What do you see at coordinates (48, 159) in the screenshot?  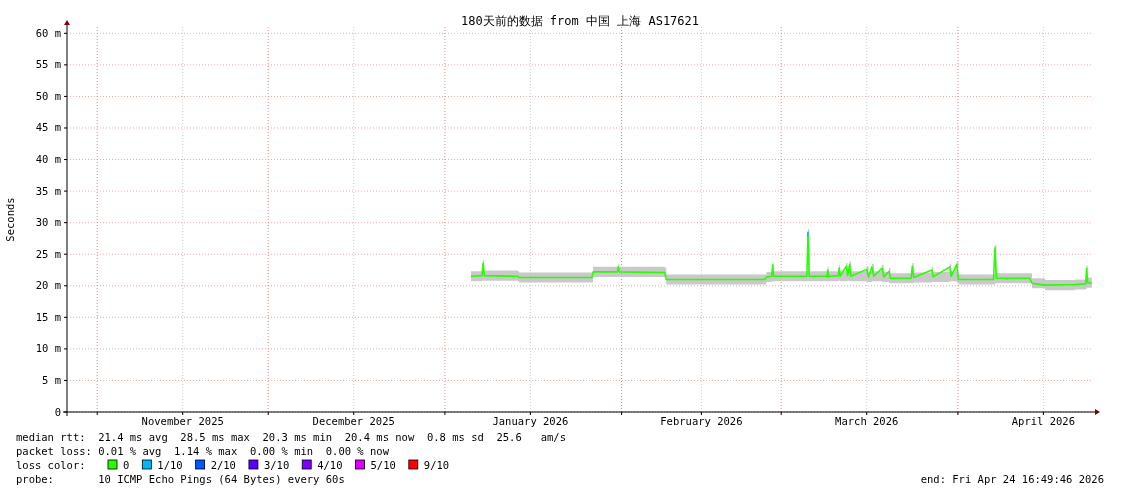 I see `y-tick-label: 40 m` at bounding box center [48, 159].